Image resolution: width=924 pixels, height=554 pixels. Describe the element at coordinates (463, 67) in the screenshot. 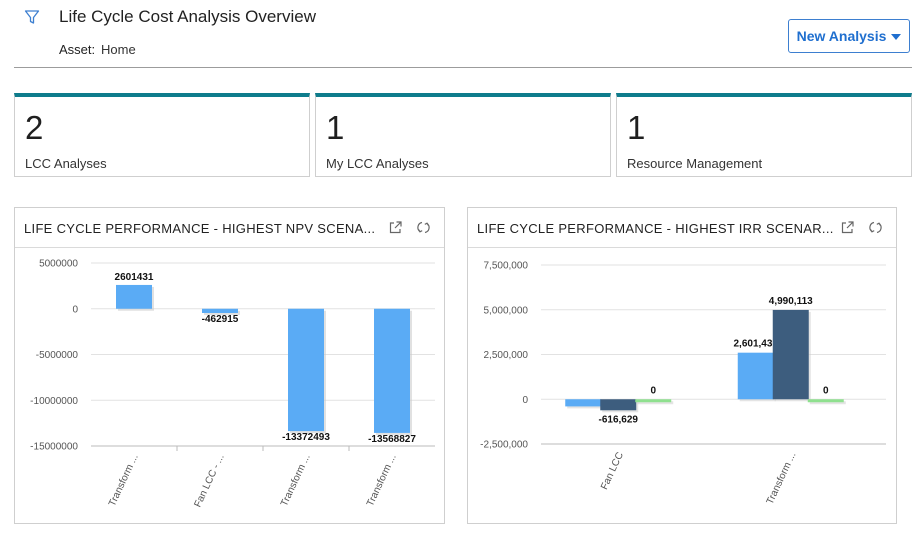

I see `header-divider` at that location.